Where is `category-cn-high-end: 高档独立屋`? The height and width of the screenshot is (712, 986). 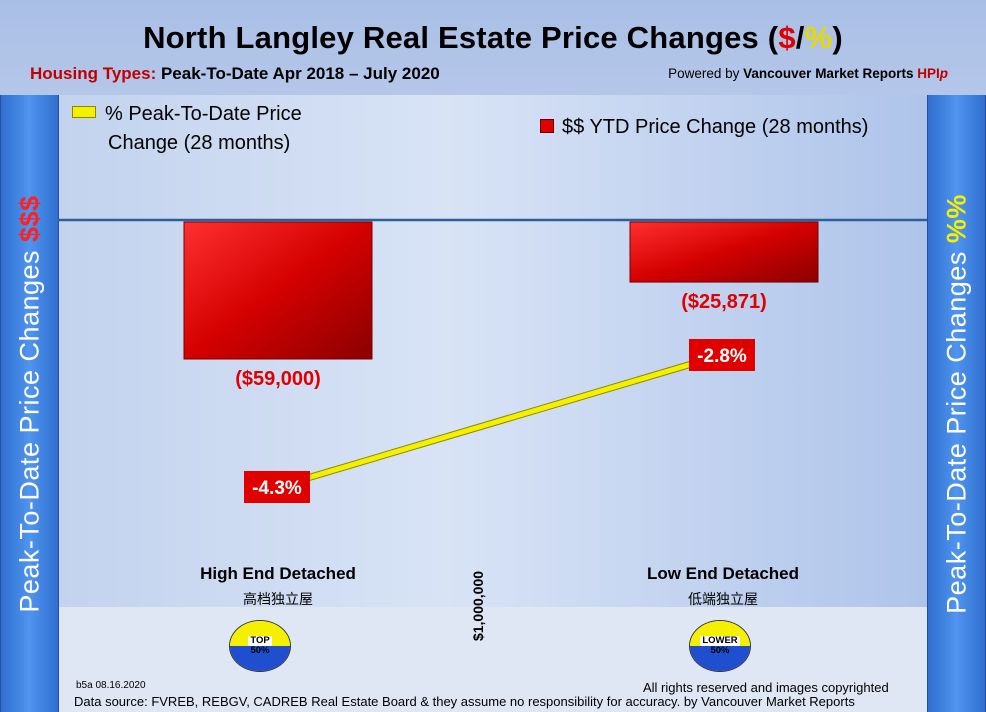 category-cn-high-end: 高档独立屋 is located at coordinates (278, 599).